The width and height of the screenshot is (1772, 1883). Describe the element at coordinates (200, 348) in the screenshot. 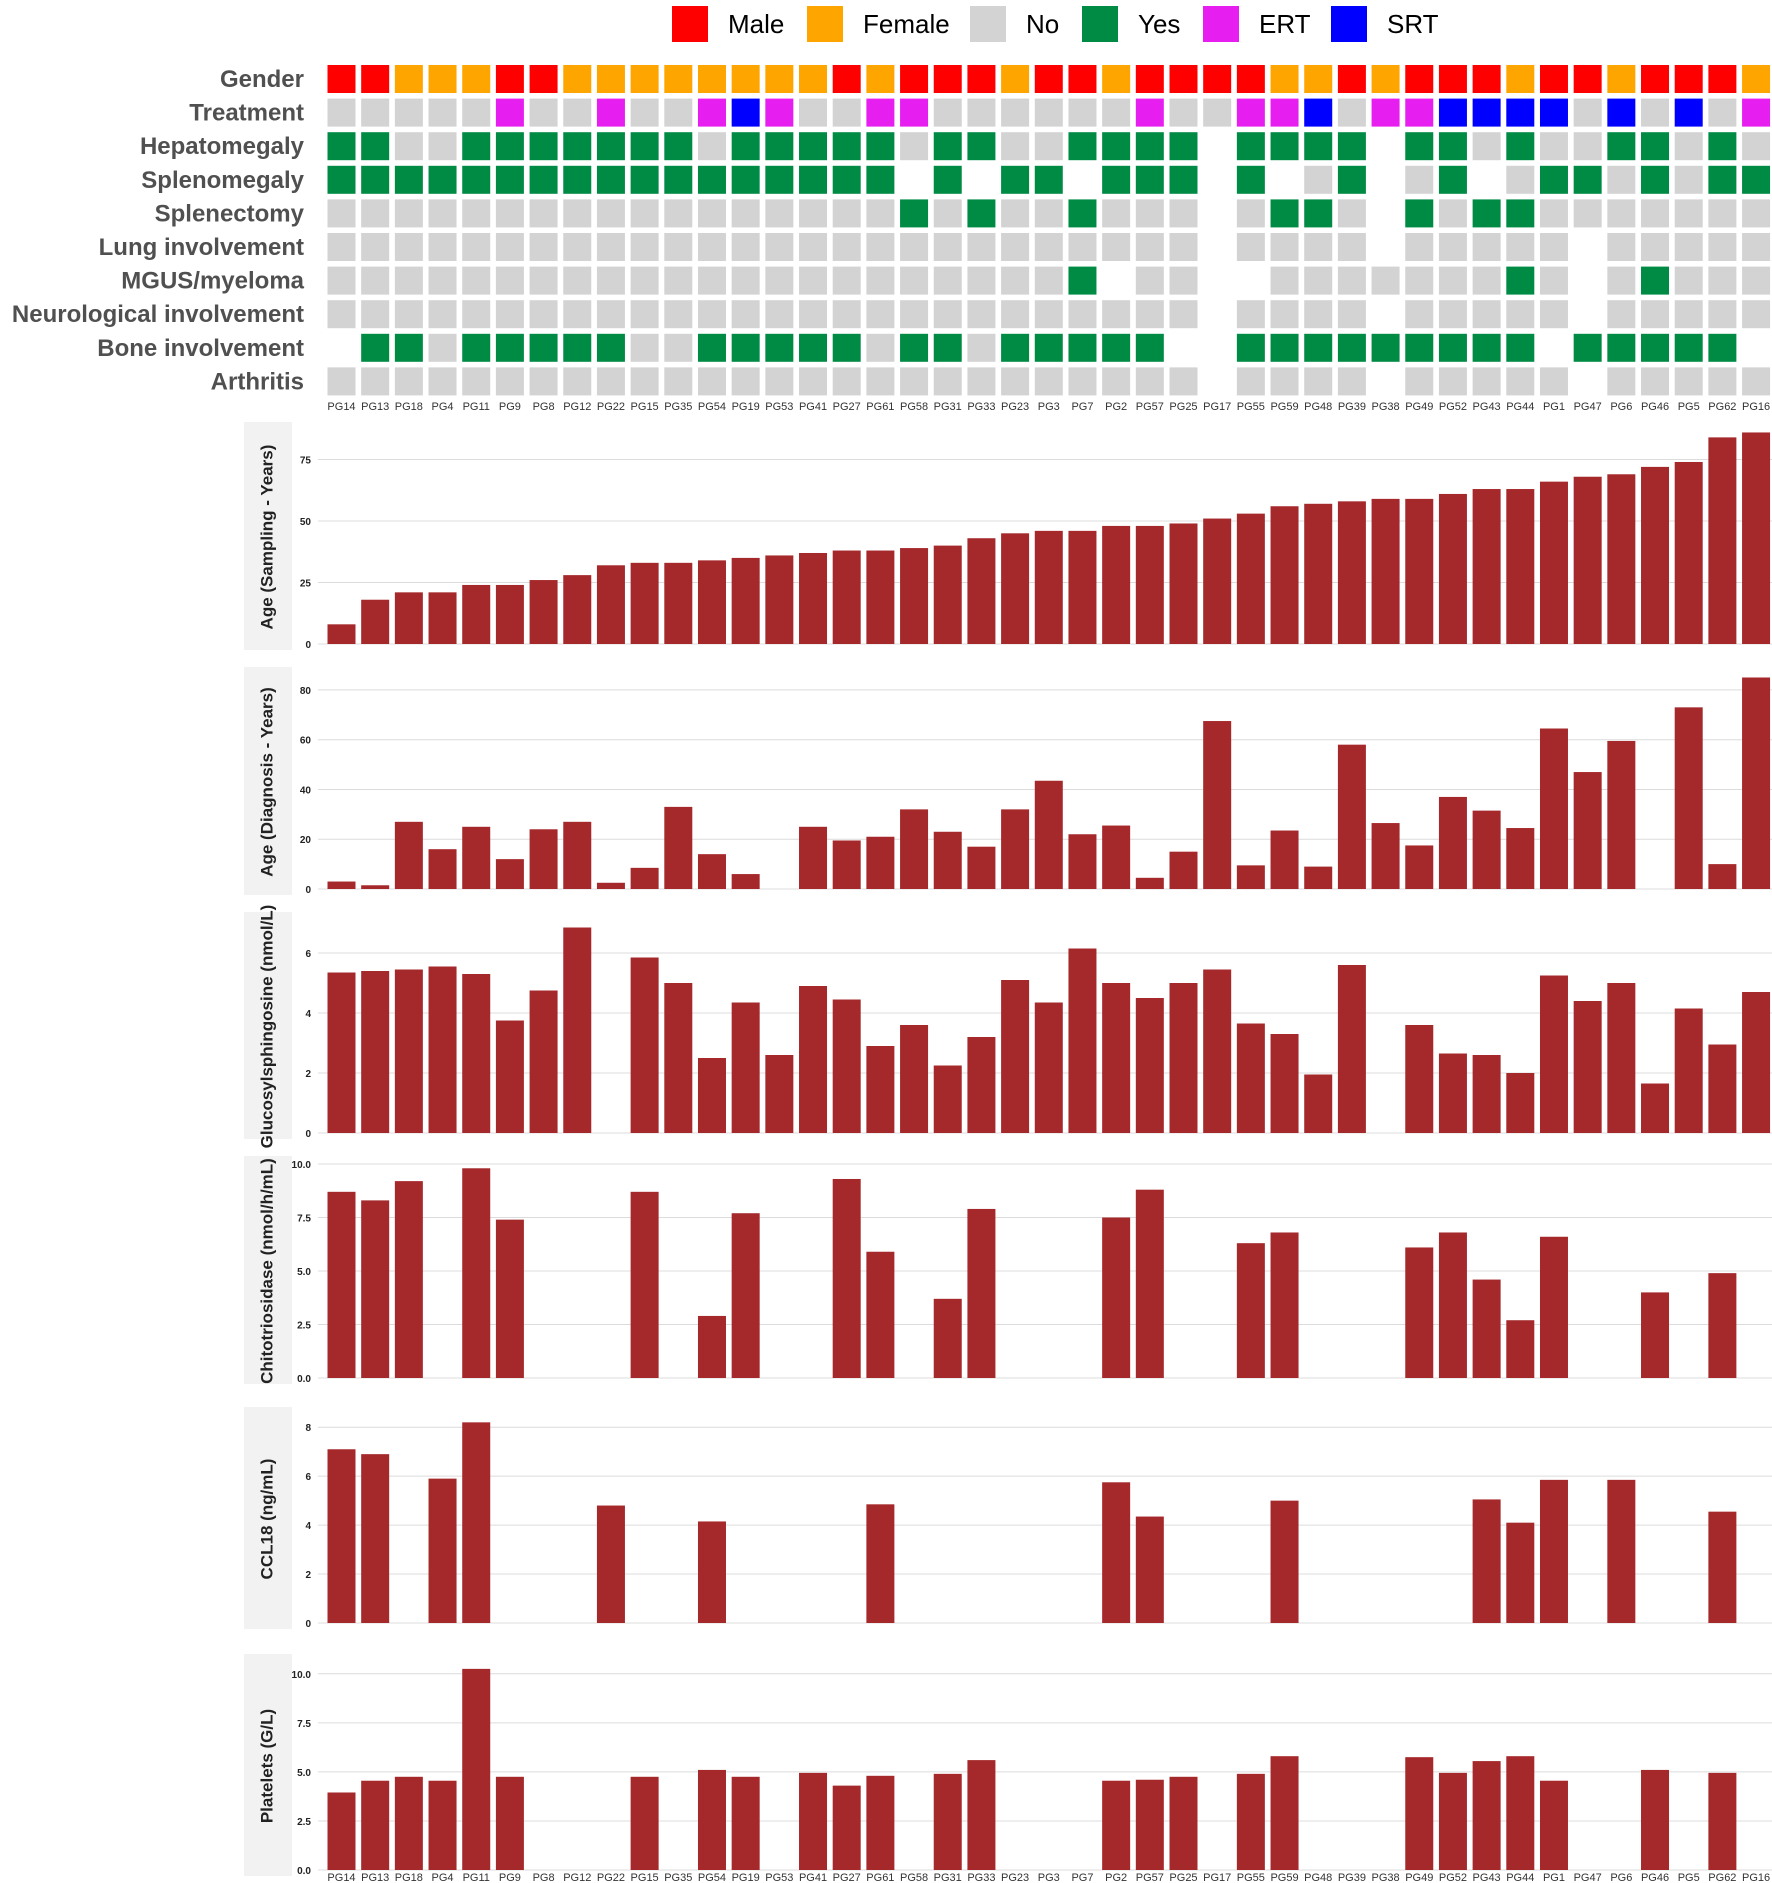

I see `heatmap-row-label: Bone involvement` at that location.